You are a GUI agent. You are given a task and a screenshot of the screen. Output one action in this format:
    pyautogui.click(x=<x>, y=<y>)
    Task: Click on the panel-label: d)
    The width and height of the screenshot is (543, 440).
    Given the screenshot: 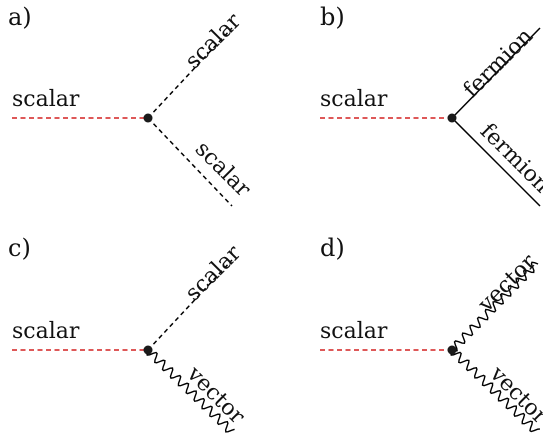 What is the action you would take?
    pyautogui.click(x=332, y=248)
    